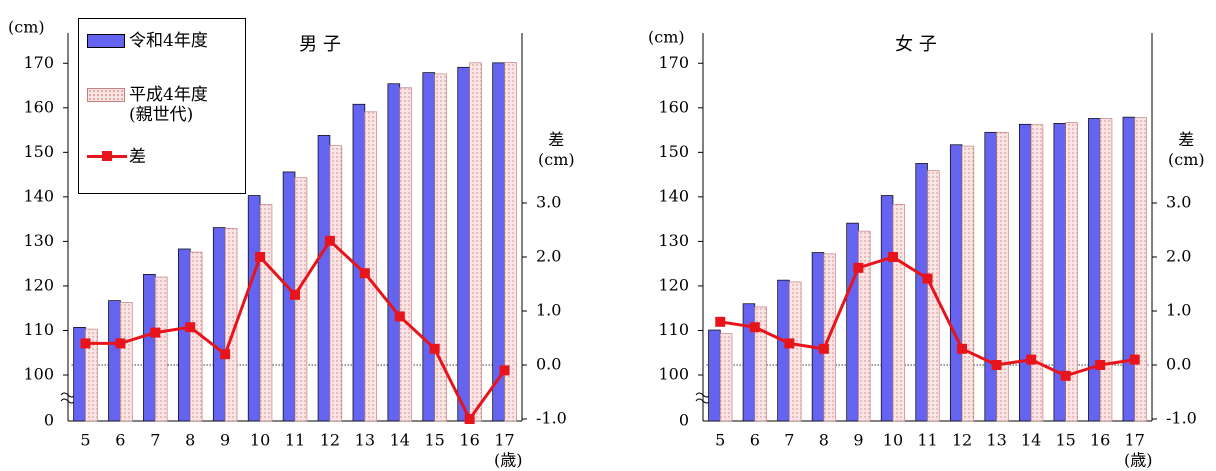 Image resolution: width=1216 pixels, height=471 pixels. I want to click on legend-label: 差, so click(137, 157).